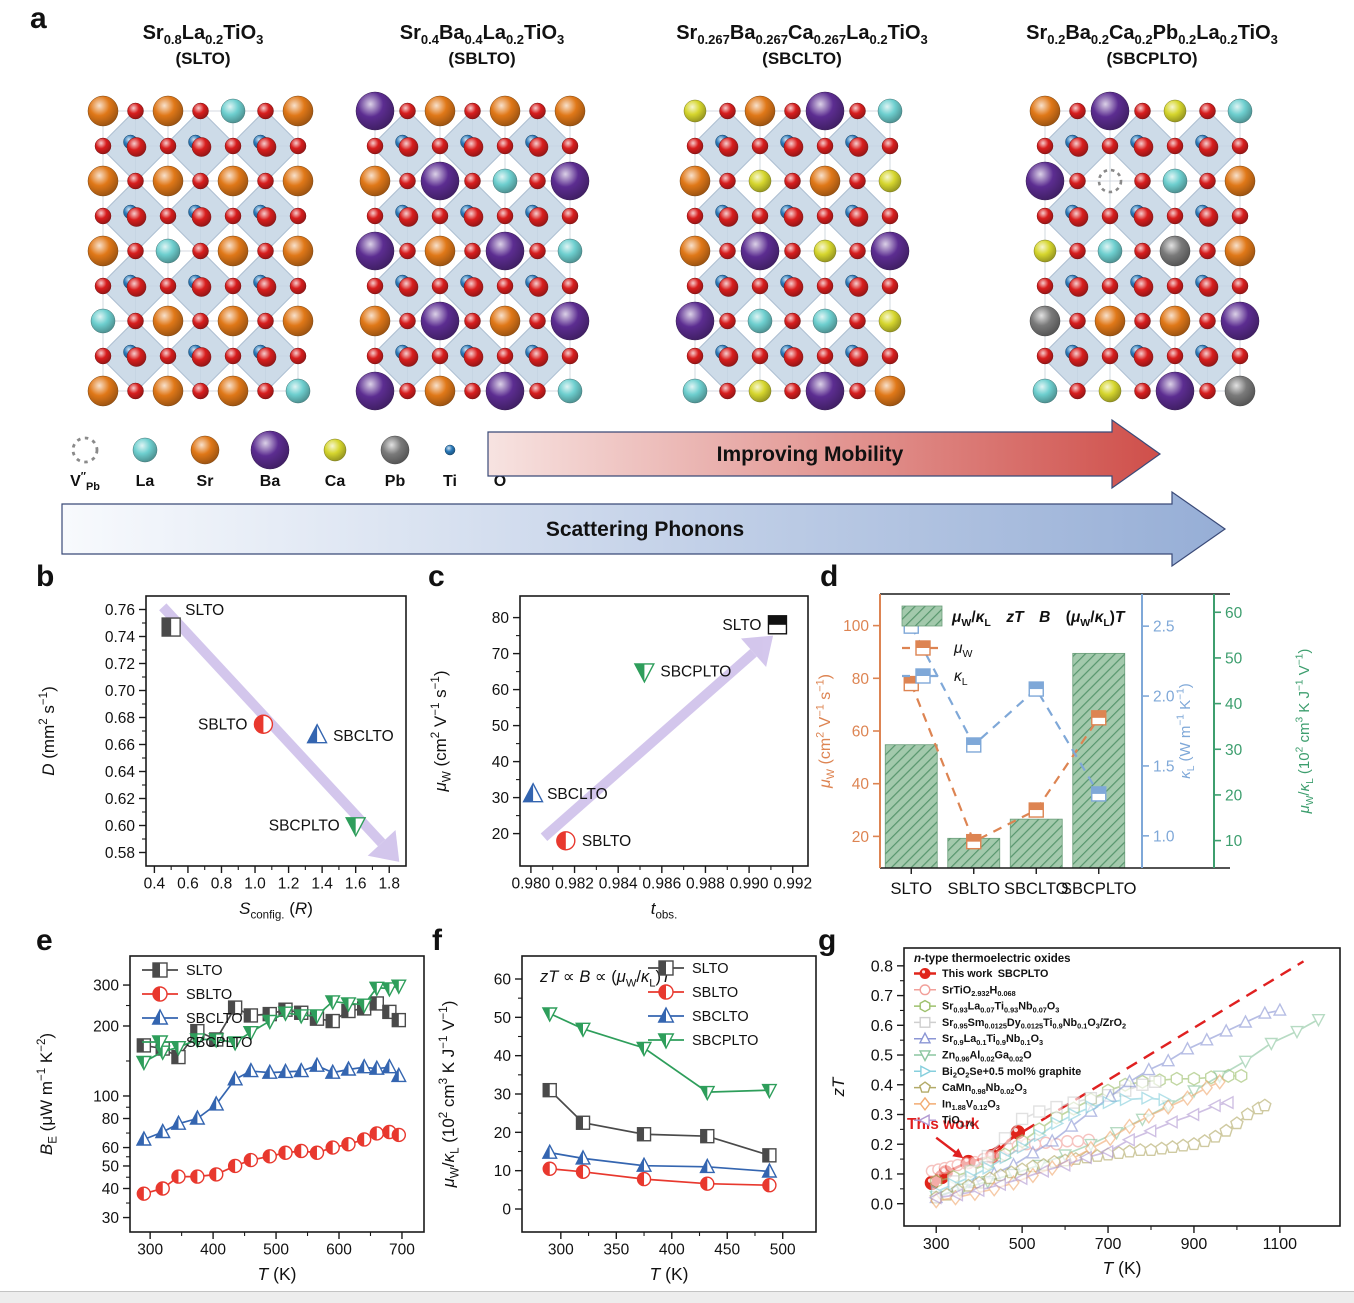  Describe the element at coordinates (1164, 627) in the screenshot. I see `svg-text: 2.5` at that location.